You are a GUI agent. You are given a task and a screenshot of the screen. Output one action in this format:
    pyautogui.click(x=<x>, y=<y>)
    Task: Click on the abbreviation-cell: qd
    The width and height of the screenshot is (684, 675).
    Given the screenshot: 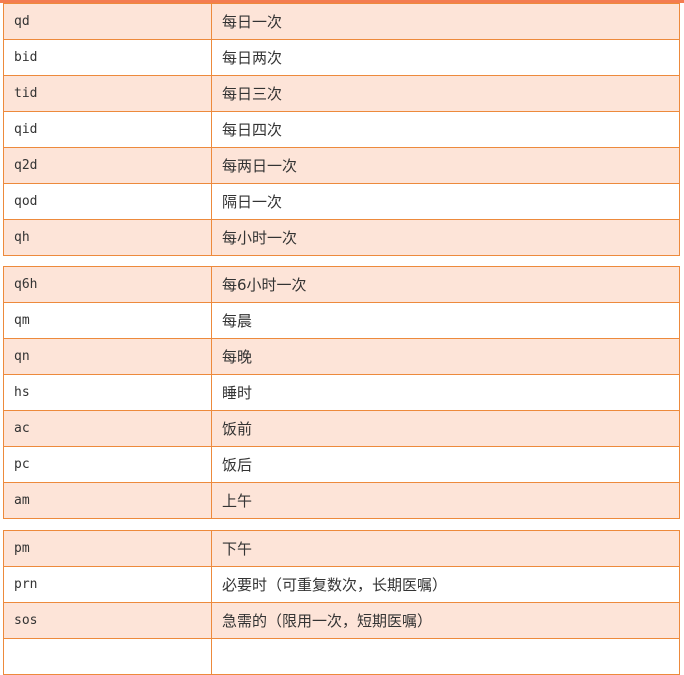 What is the action you would take?
    pyautogui.click(x=107, y=21)
    